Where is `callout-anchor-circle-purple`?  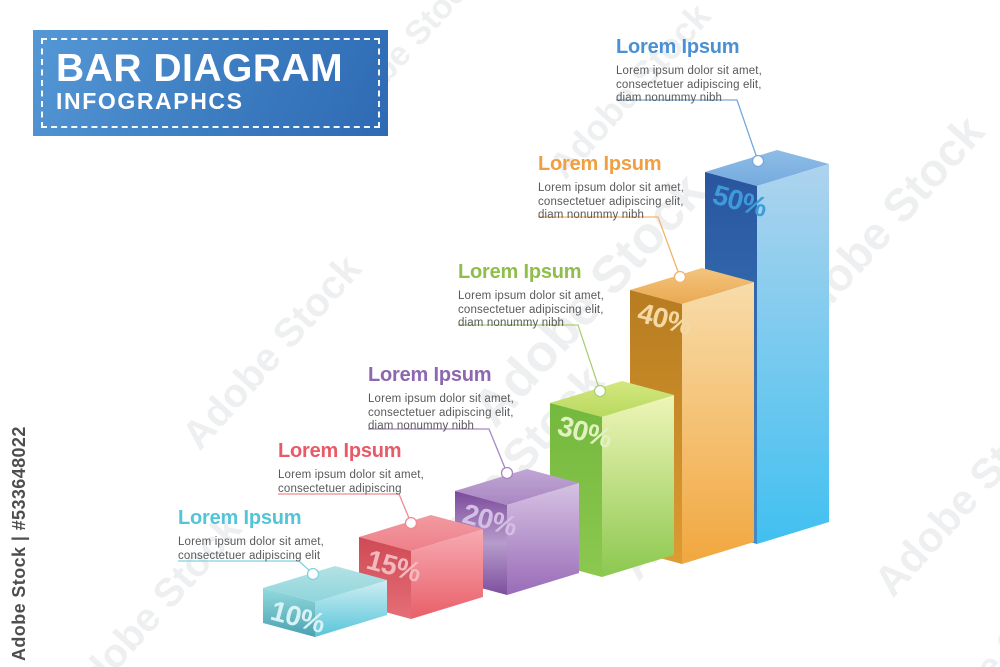 callout-anchor-circle-purple is located at coordinates (507, 473).